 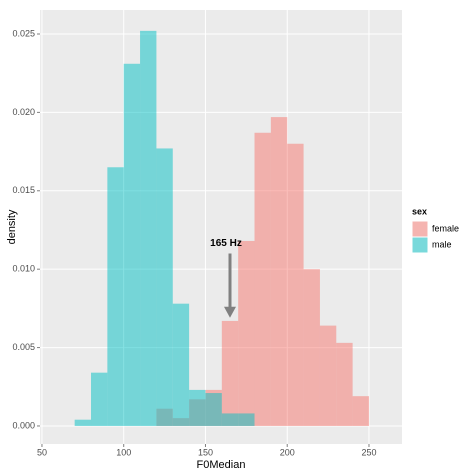 What do you see at coordinates (229, 312) in the screenshot?
I see `annotation-arrowhead` at bounding box center [229, 312].